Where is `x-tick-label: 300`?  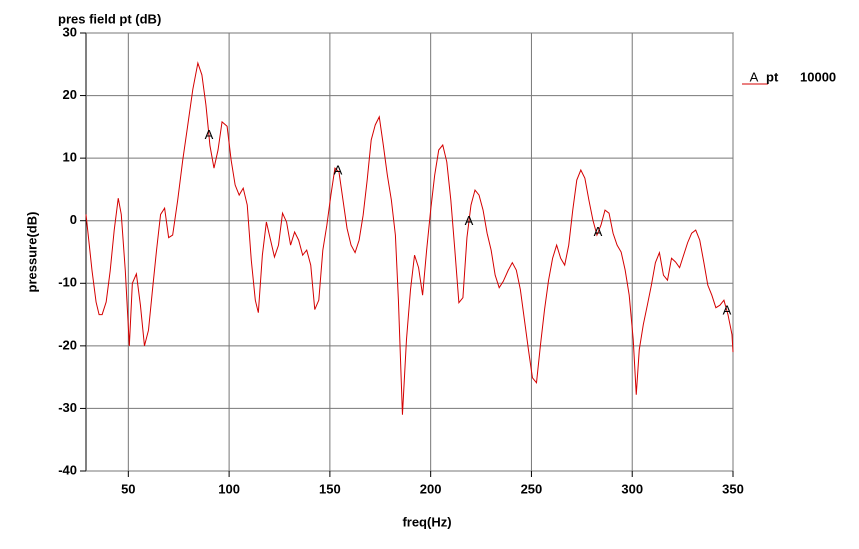
x-tick-label: 300 is located at coordinates (632, 488).